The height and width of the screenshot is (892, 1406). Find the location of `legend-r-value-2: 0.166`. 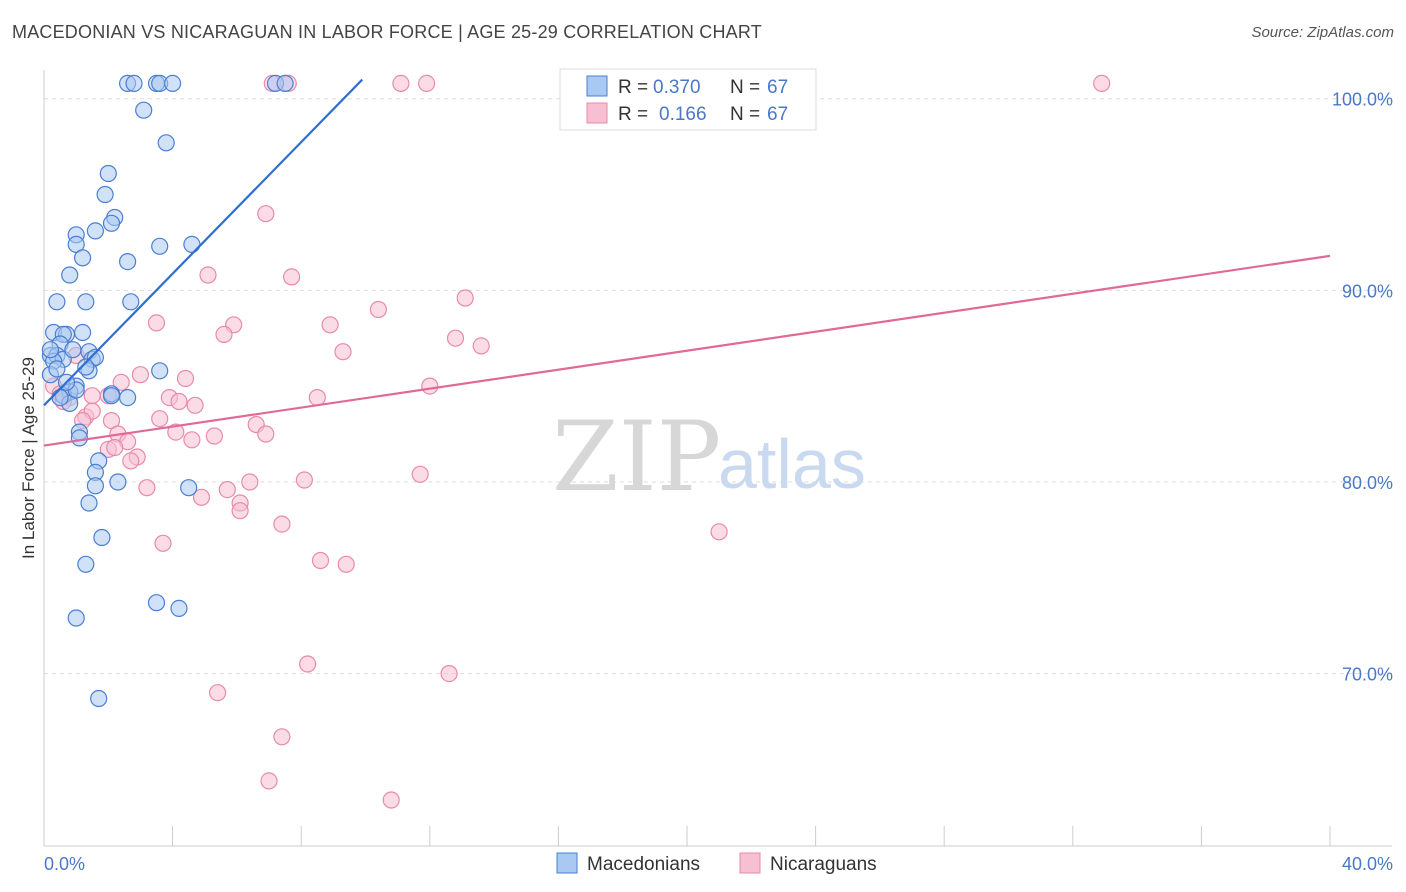

legend-r-value-2: 0.166 is located at coordinates (683, 114).